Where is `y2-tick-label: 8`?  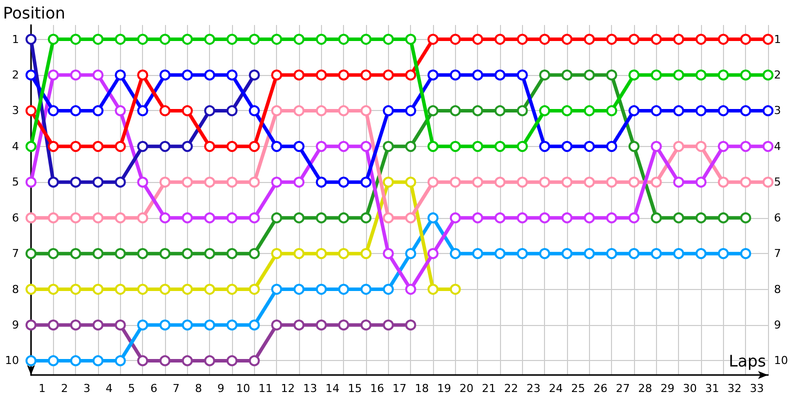 y2-tick-label: 8 is located at coordinates (777, 289).